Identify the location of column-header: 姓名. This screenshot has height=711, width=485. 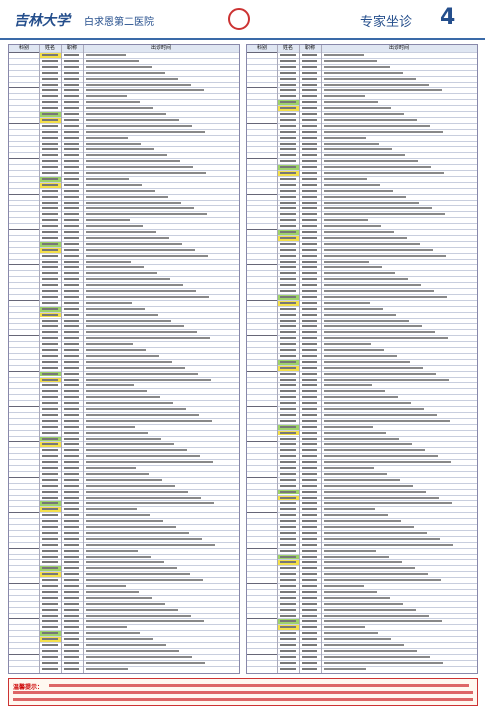
(50, 48).